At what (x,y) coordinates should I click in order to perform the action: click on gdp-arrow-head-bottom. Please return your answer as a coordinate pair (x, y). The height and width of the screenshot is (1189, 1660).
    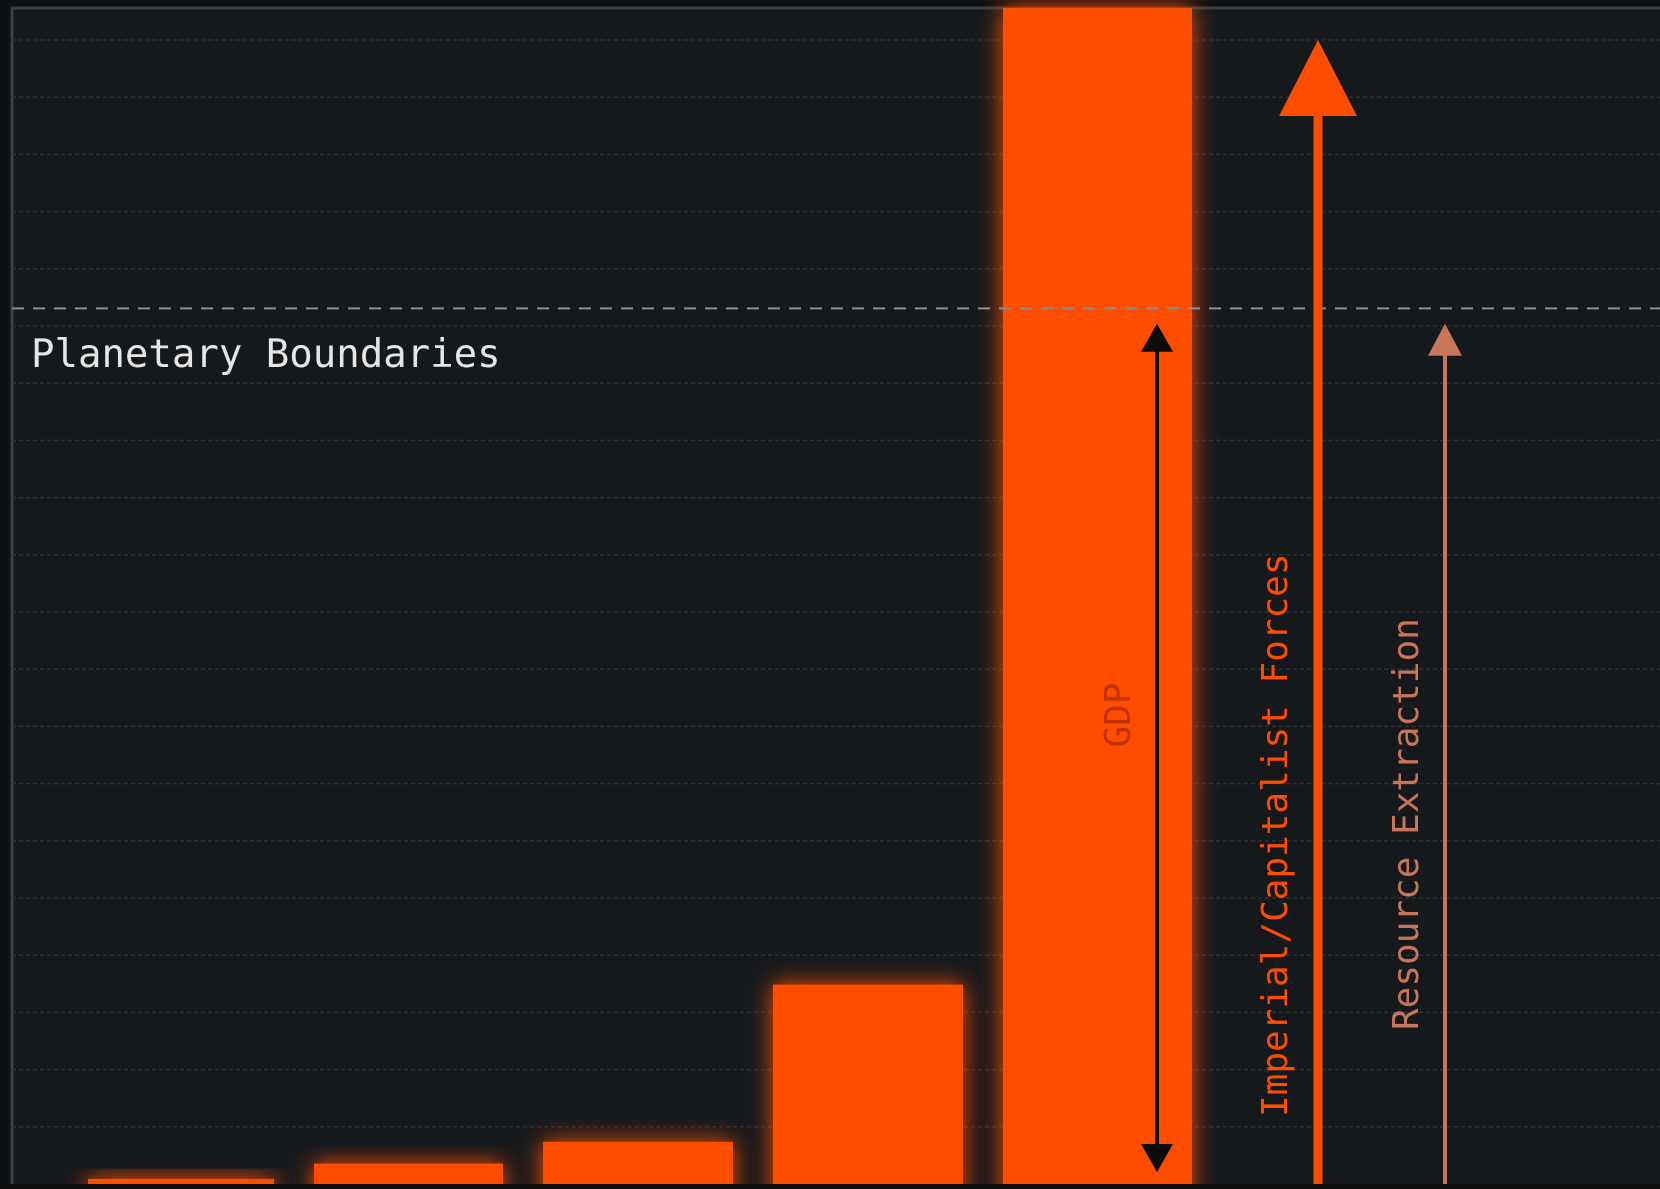
    Looking at the image, I should click on (1157, 1158).